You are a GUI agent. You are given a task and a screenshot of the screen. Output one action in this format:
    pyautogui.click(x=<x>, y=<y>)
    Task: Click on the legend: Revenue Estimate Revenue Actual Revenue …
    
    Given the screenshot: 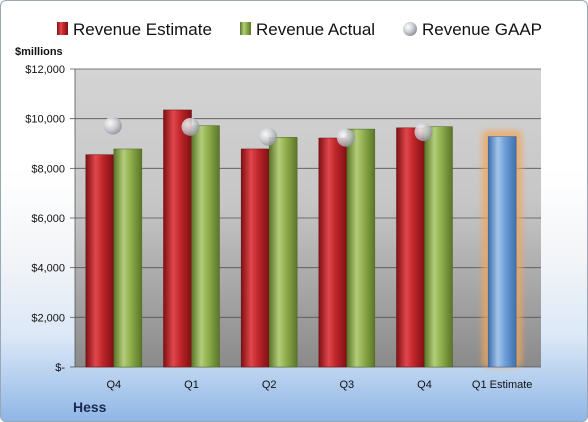 What is the action you would take?
    pyautogui.click(x=299, y=29)
    